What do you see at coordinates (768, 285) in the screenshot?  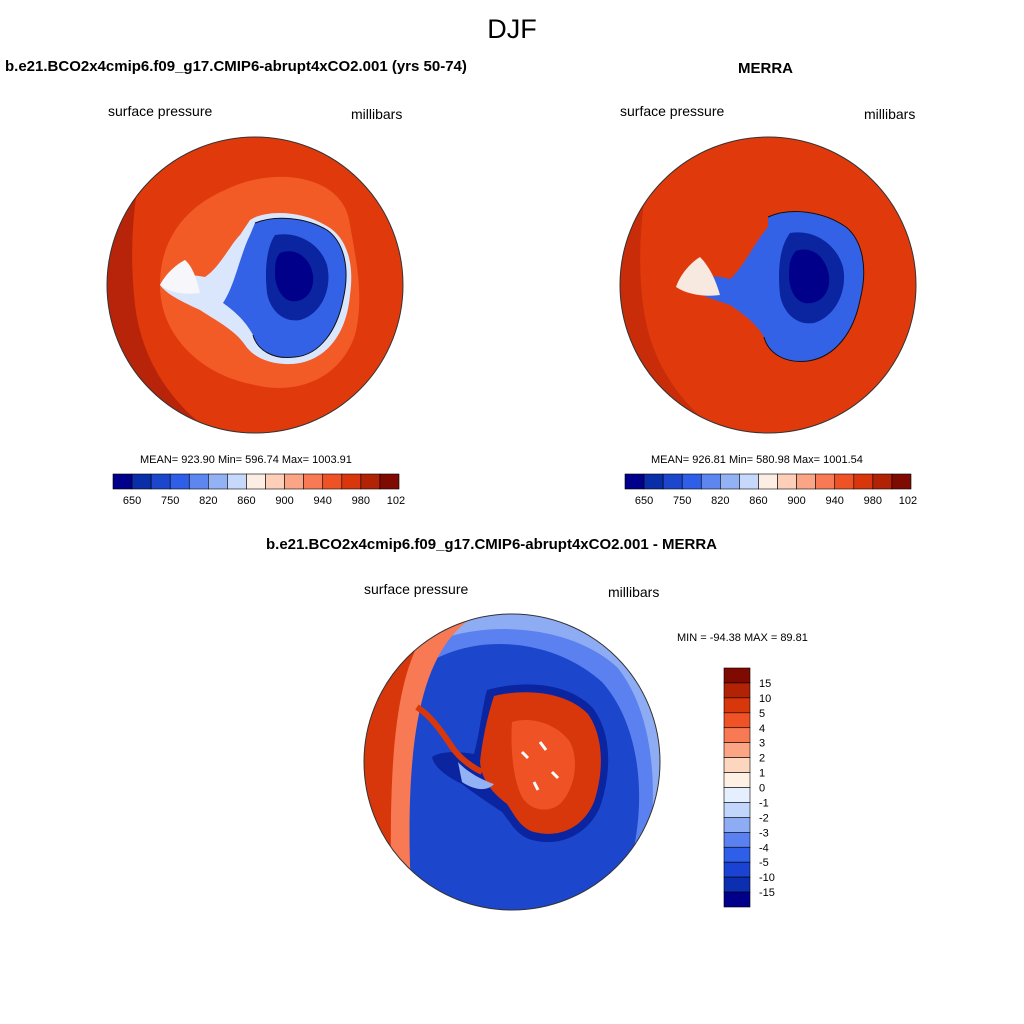 I see `merra-pressure-map` at bounding box center [768, 285].